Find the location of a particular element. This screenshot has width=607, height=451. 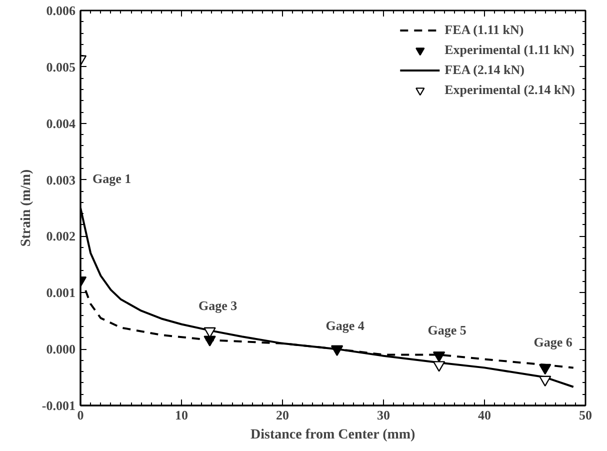

y-tick-label: 0.004 is located at coordinates (61, 123).